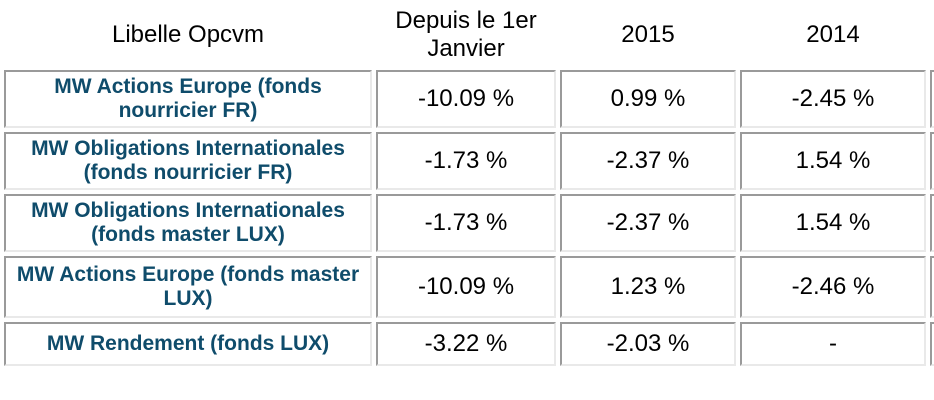 Image resolution: width=934 pixels, height=400 pixels. Describe the element at coordinates (648, 344) in the screenshot. I see `cell-value: -2.03 %` at that location.